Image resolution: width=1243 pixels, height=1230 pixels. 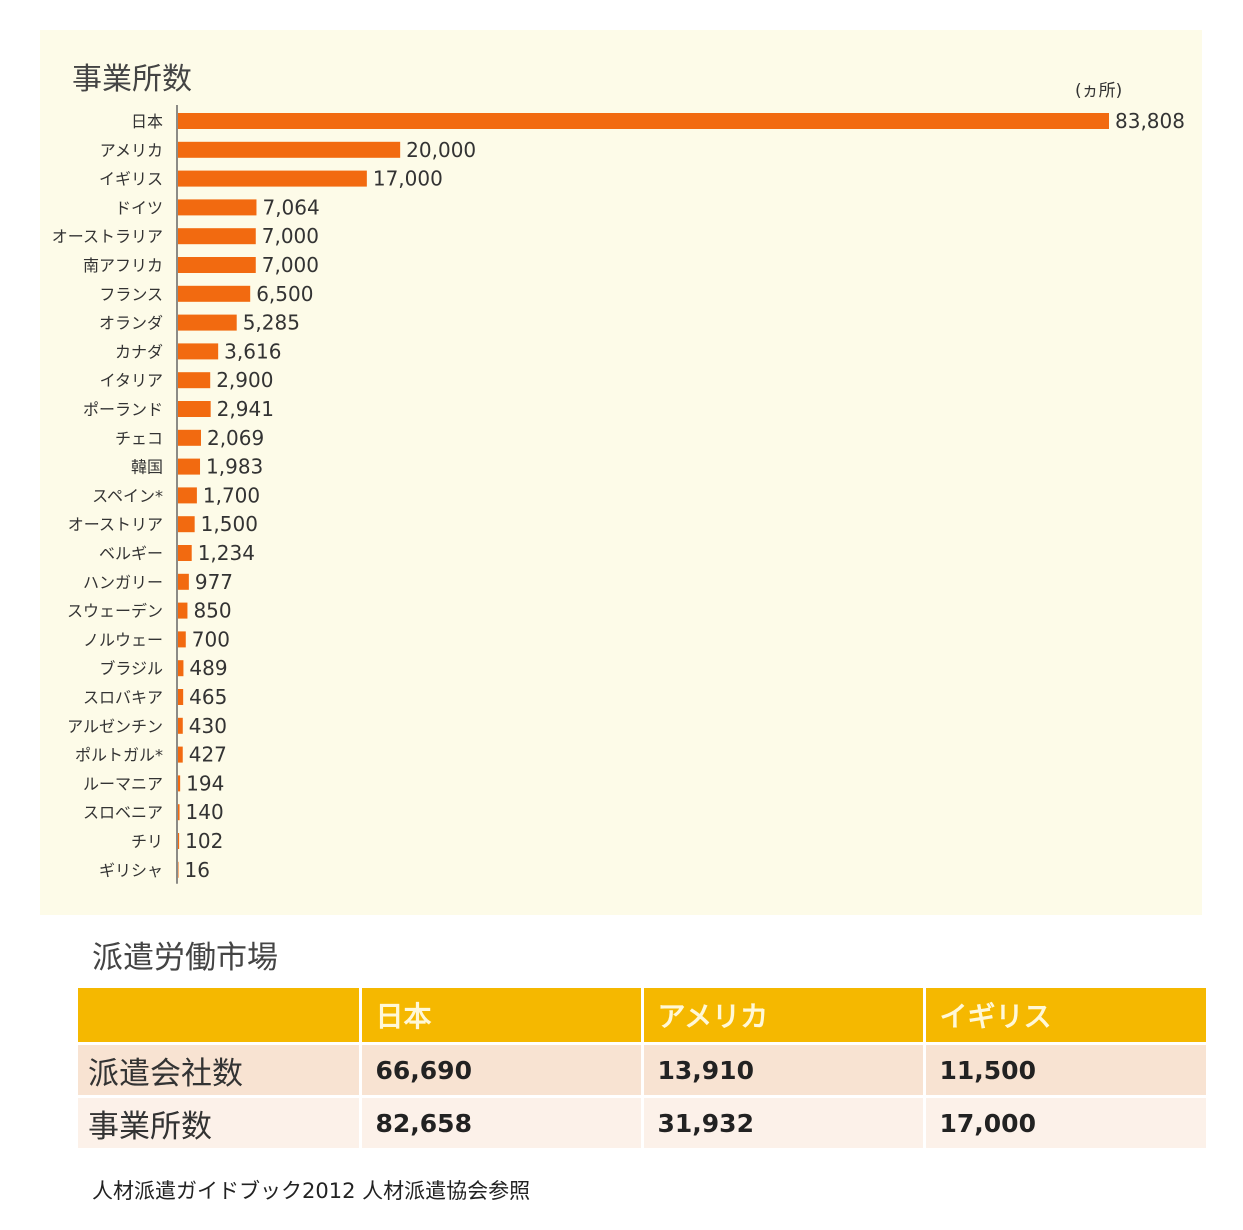 What do you see at coordinates (1064, 1016) in the screenshot?
I see `table-header-cell: イギリス` at bounding box center [1064, 1016].